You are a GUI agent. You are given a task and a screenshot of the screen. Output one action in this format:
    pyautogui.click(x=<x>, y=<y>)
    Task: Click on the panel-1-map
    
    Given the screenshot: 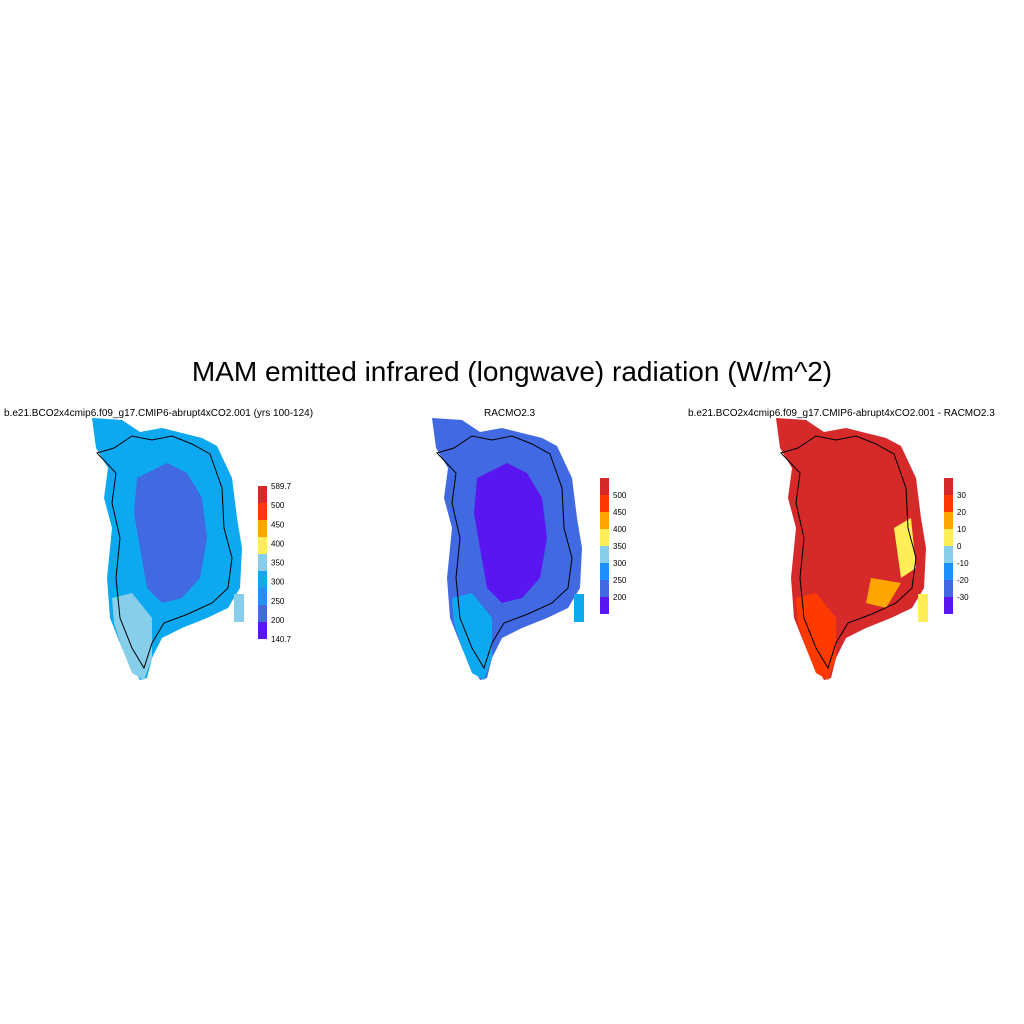 What is the action you would take?
    pyautogui.click(x=168, y=549)
    